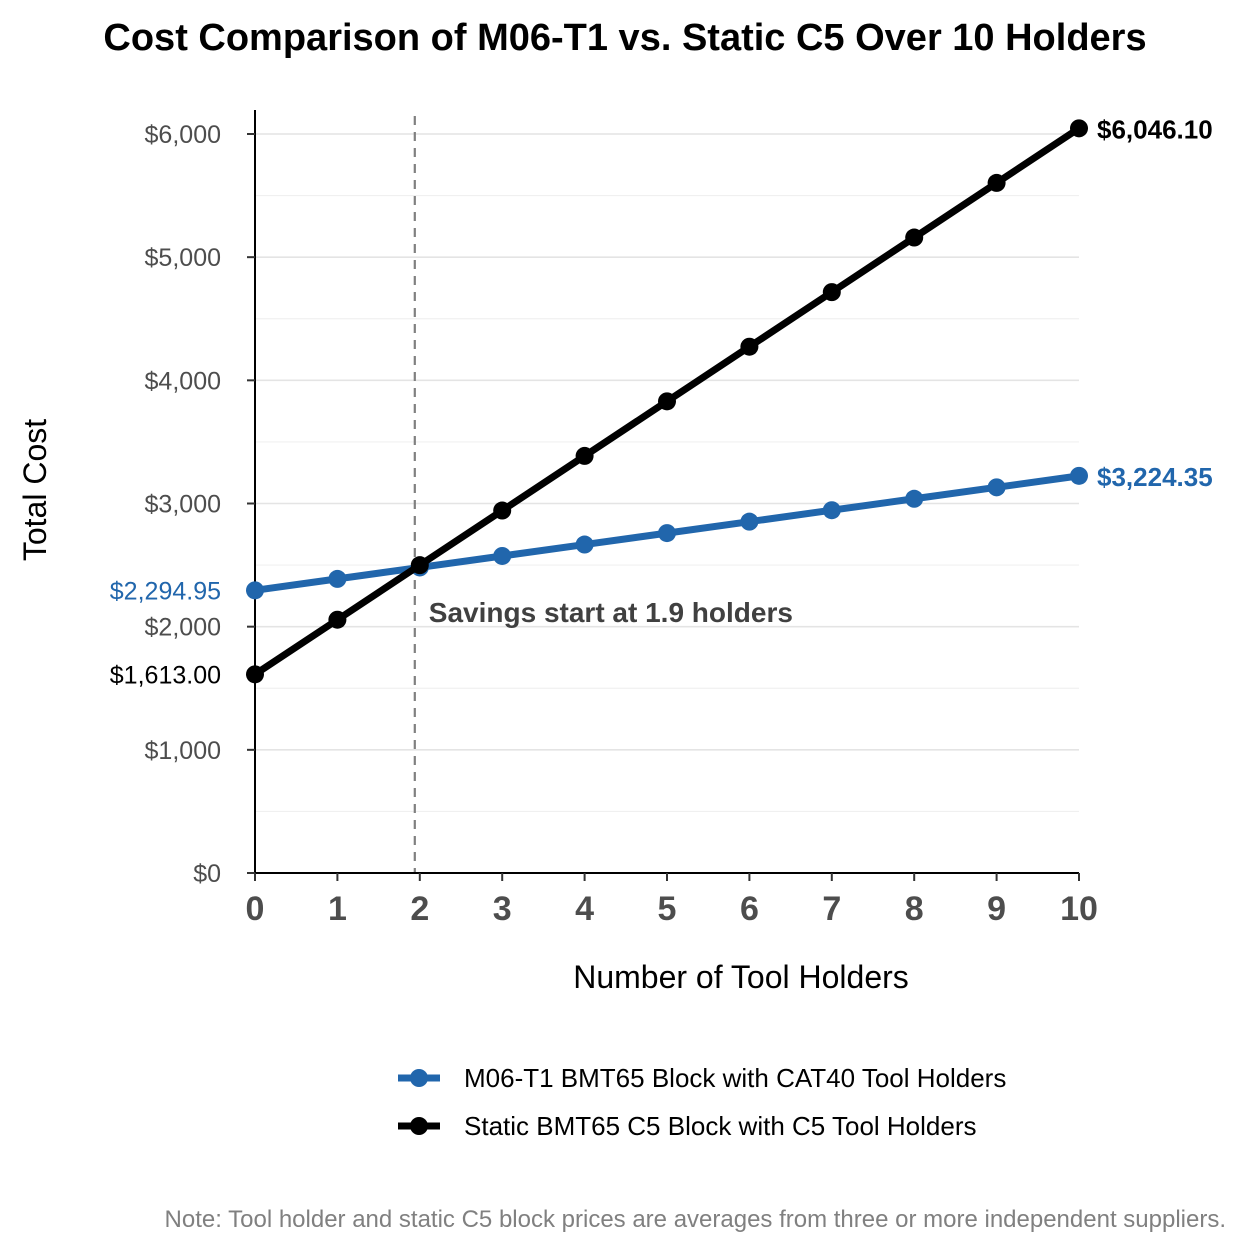  I want to click on y-tick-label: $3,000, so click(183, 505).